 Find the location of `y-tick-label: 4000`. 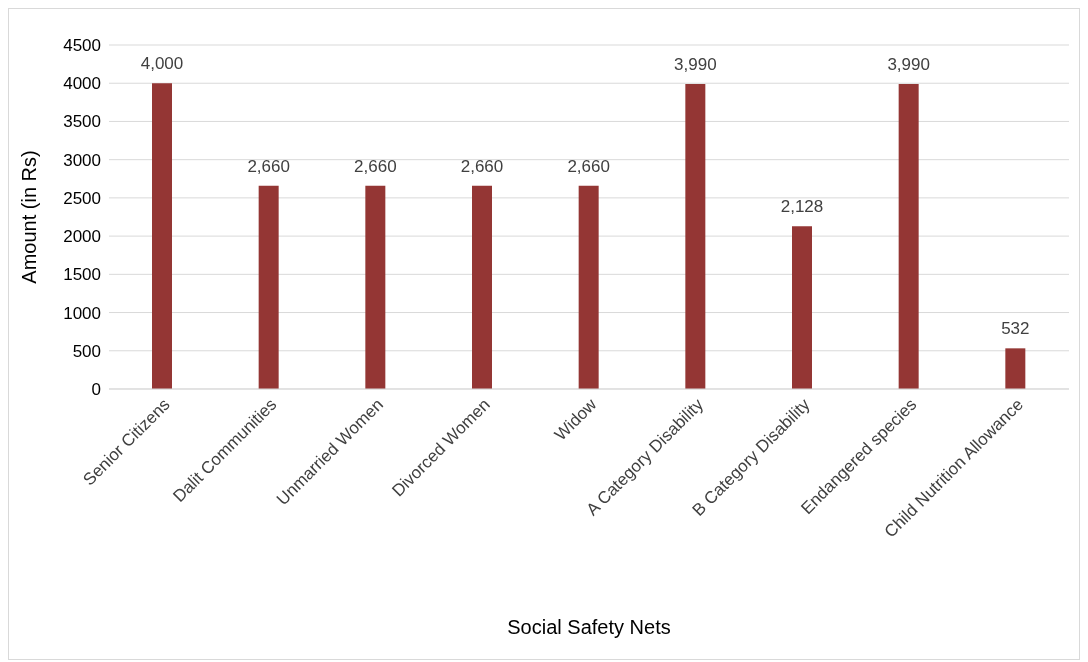

y-tick-label: 4000 is located at coordinates (82, 84).